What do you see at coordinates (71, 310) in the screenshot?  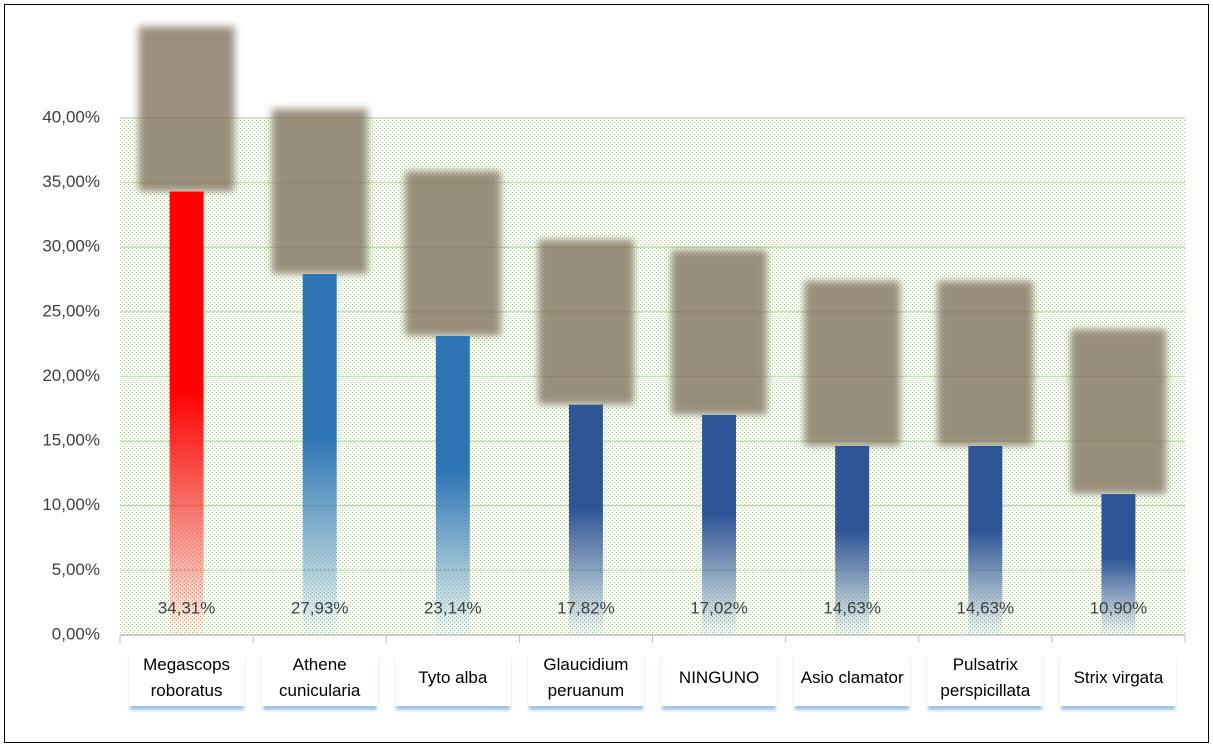 I see `y-tick-label: 25,00%` at bounding box center [71, 310].